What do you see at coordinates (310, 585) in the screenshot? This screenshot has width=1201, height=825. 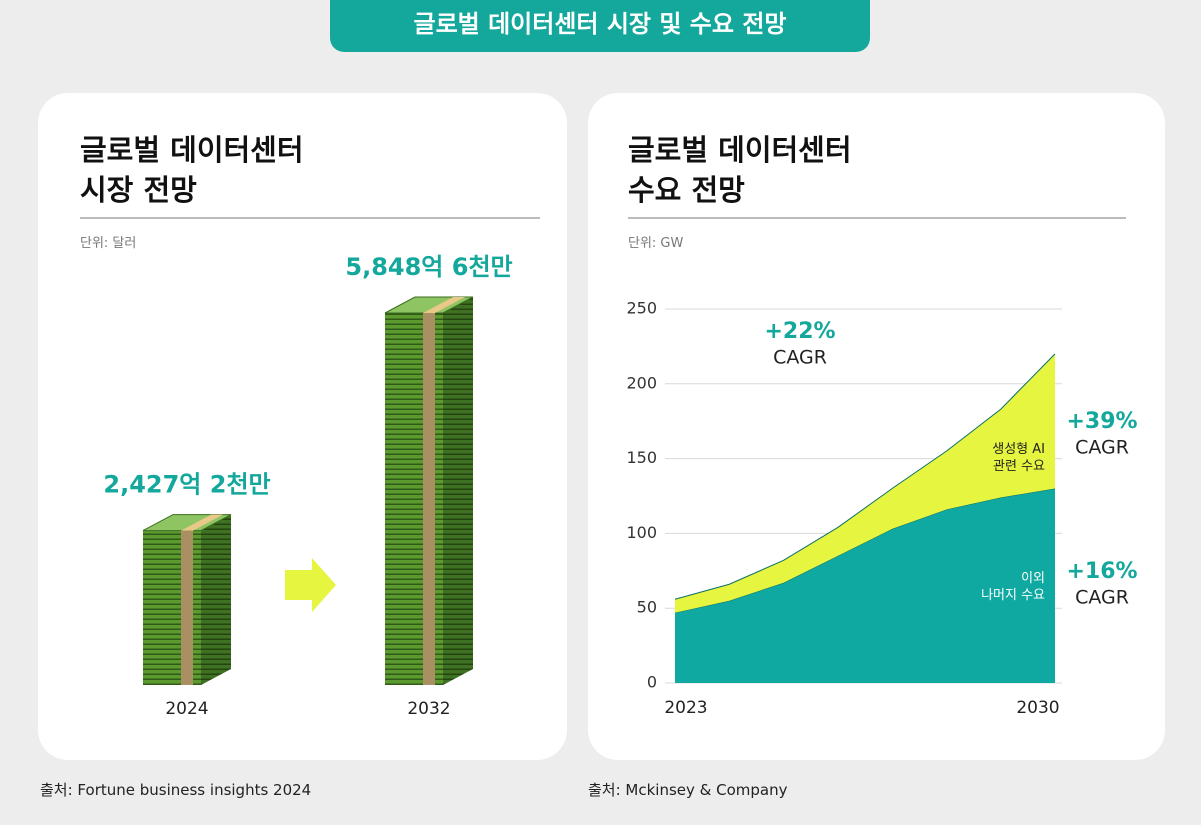 I see `arrow` at bounding box center [310, 585].